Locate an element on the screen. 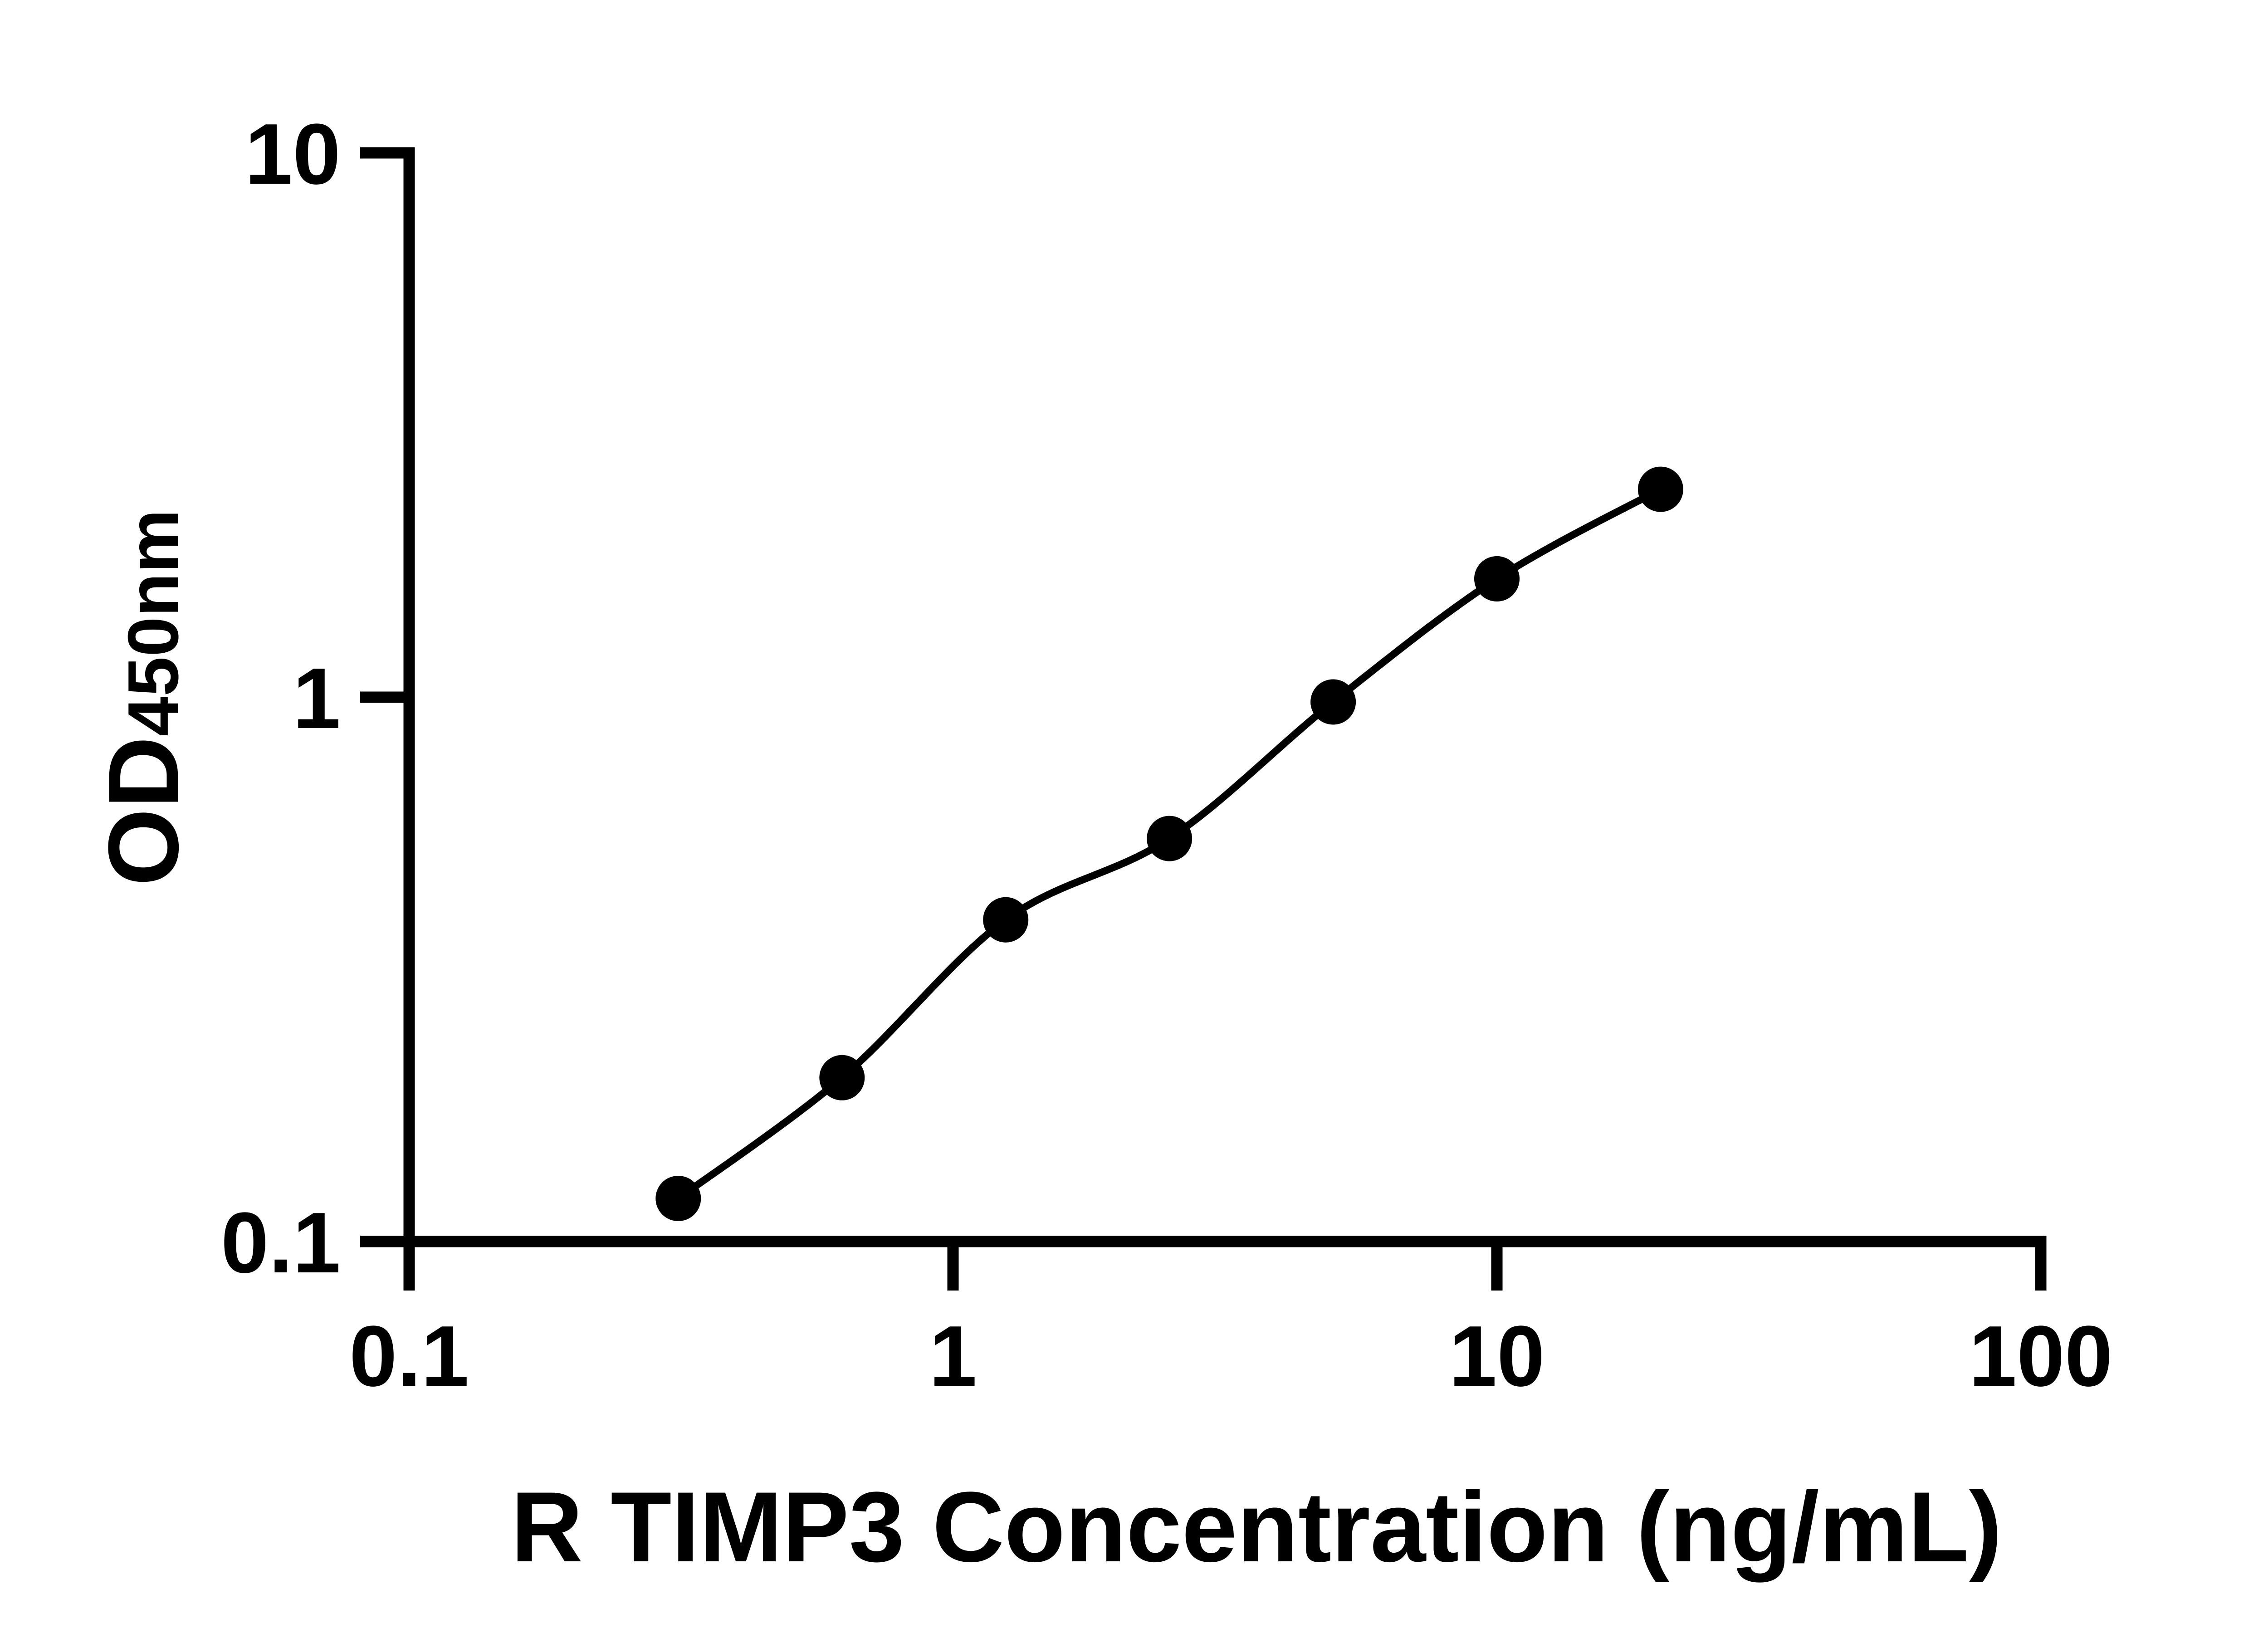 Image resolution: width=2268 pixels, height=1633 pixels. y-axis-title: OD450nm is located at coordinates (144, 697).